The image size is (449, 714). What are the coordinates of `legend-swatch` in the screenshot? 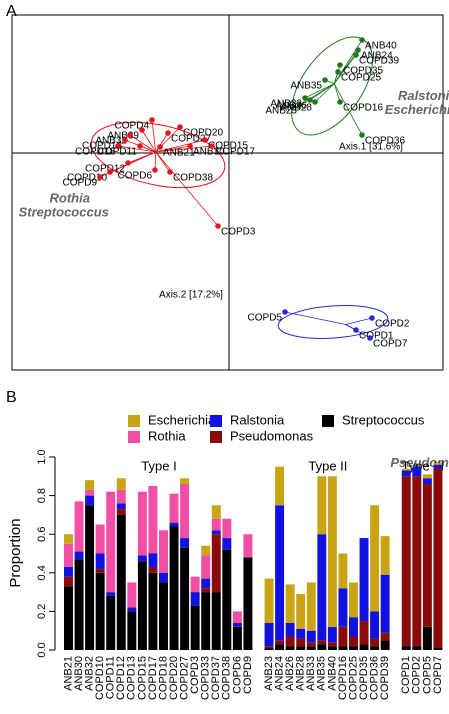 It's located at (216, 437).